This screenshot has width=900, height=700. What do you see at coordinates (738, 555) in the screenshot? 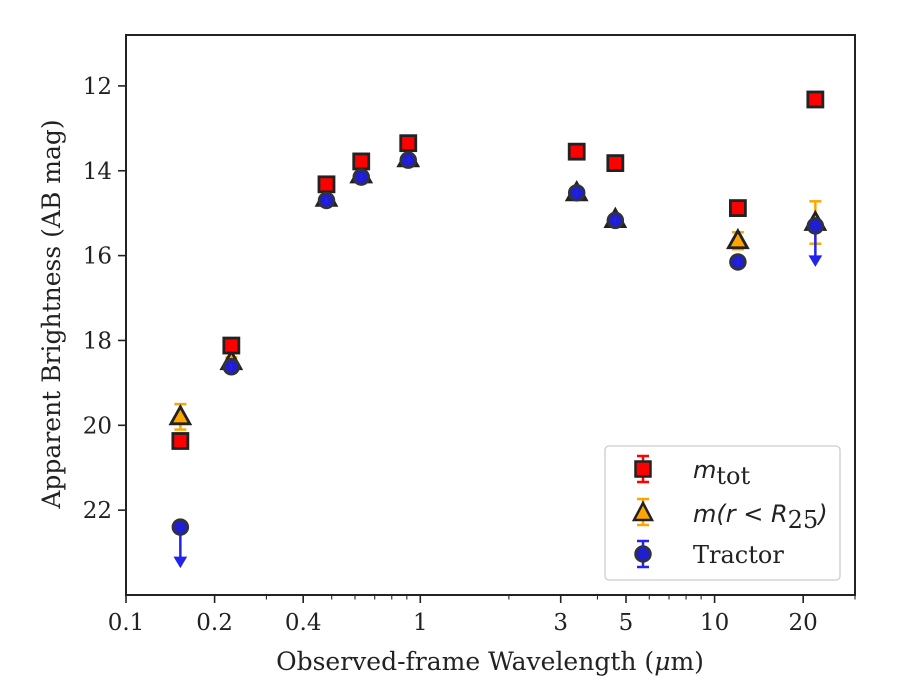
I see `legend-label-tractor: Tractor` at bounding box center [738, 555].